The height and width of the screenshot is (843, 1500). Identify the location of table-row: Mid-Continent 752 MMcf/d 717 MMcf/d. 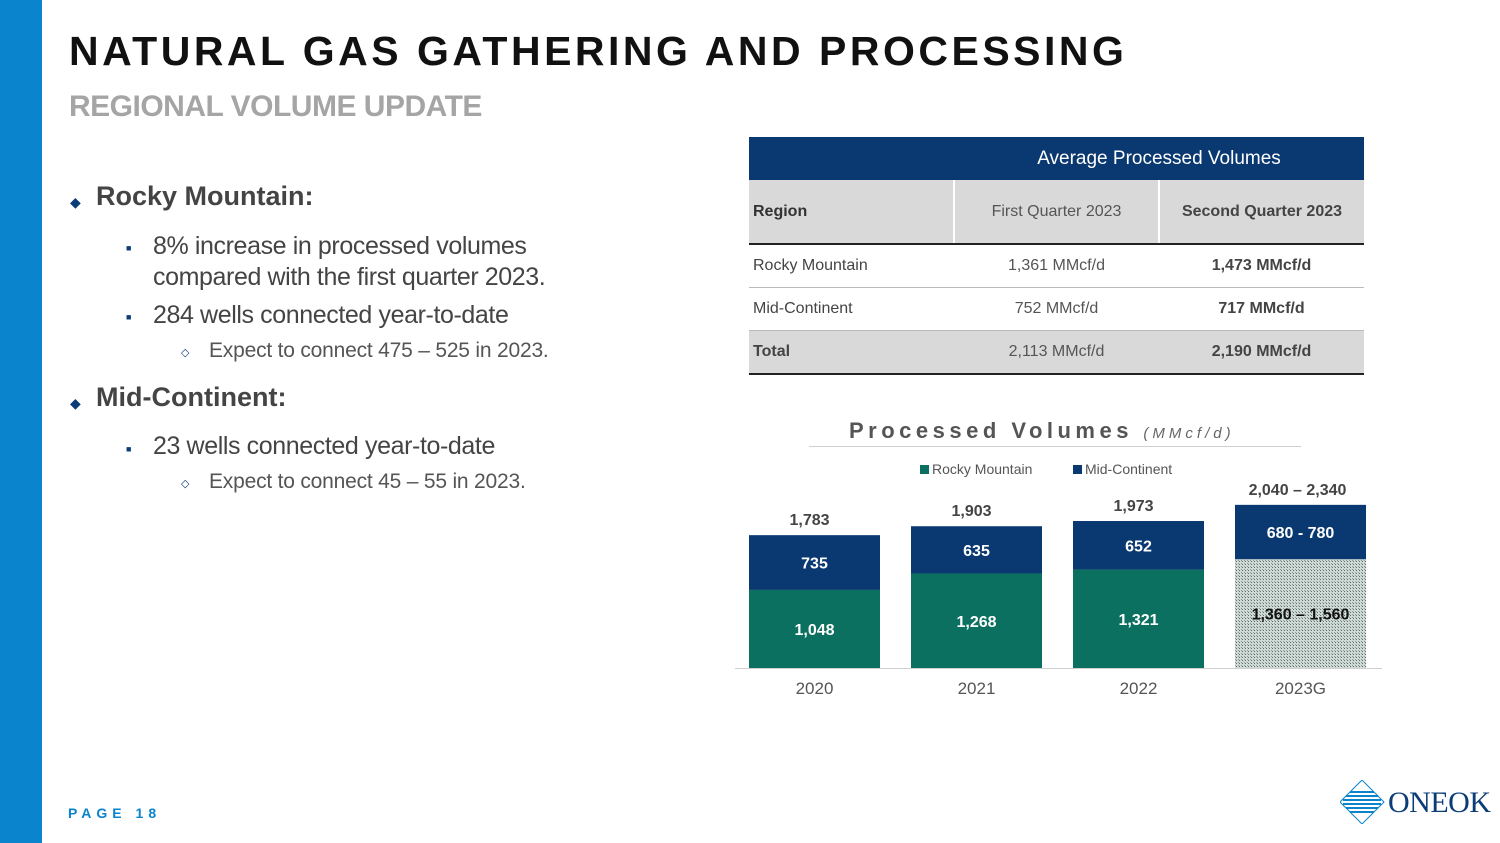
(1056, 309).